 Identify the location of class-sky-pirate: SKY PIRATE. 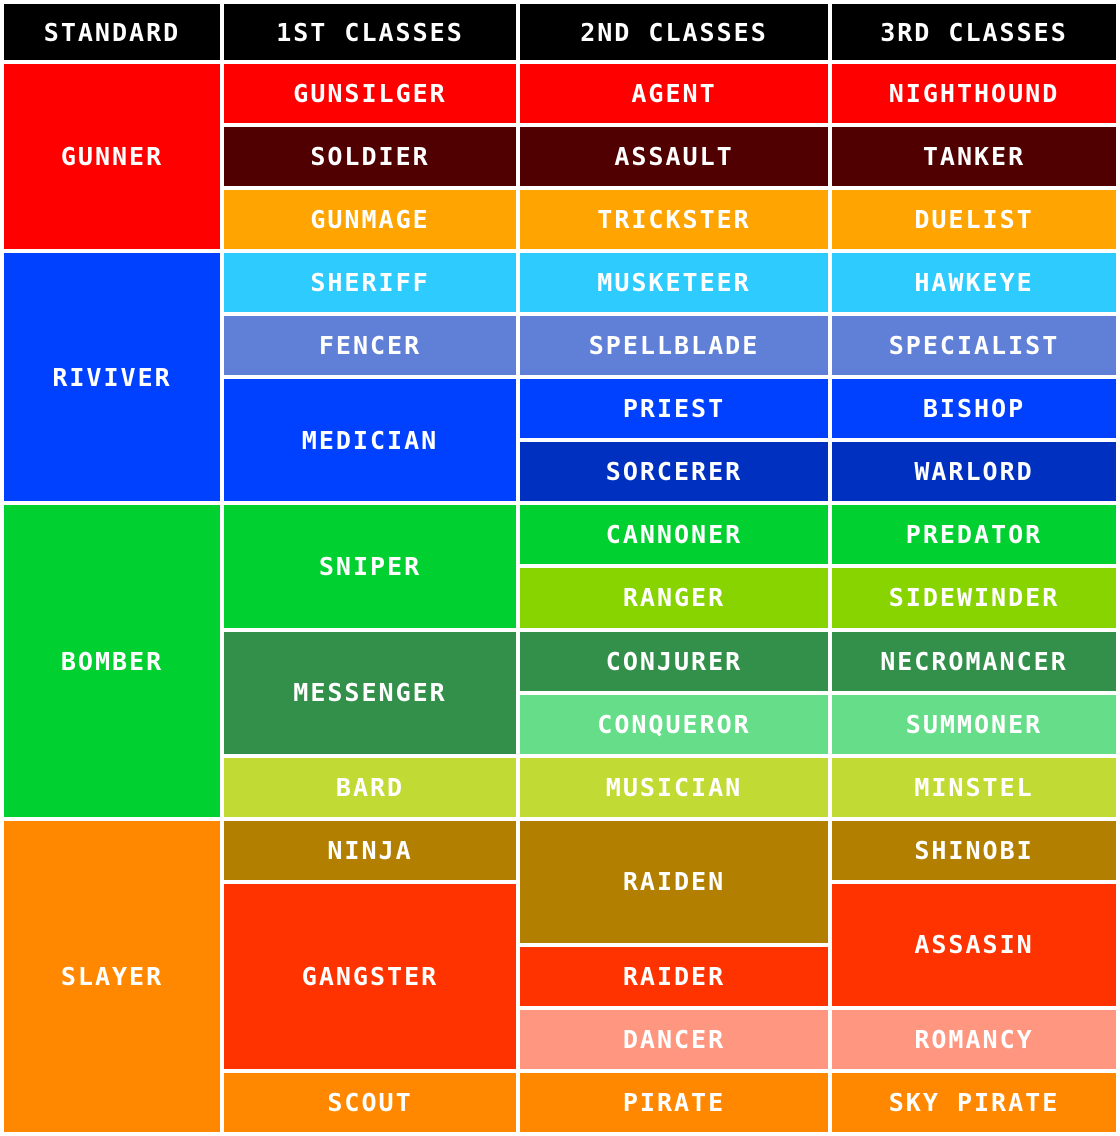
(974, 1102).